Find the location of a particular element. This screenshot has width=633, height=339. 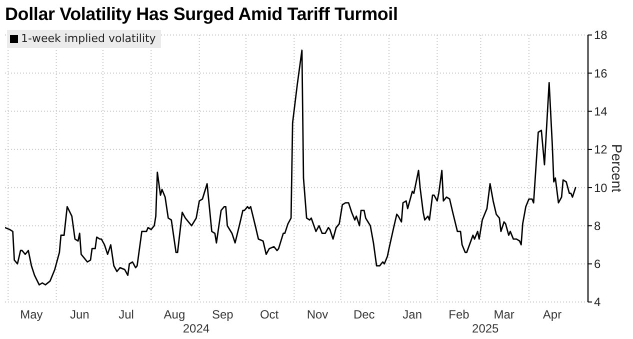

x2-tick-label: 2024 is located at coordinates (196, 329).